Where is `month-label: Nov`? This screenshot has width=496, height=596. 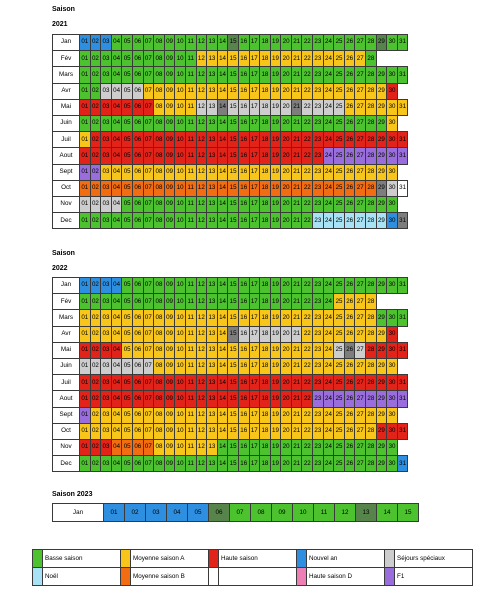
month-label: Nov is located at coordinates (66, 204).